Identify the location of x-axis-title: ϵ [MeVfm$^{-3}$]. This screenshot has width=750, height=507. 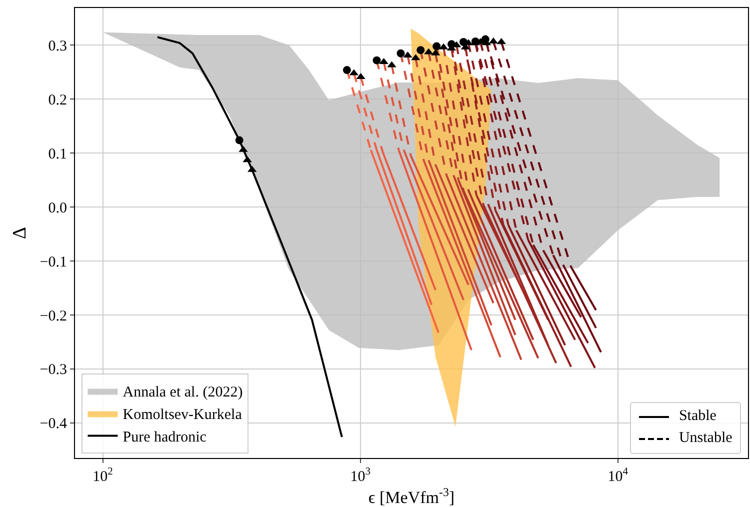
(411, 495).